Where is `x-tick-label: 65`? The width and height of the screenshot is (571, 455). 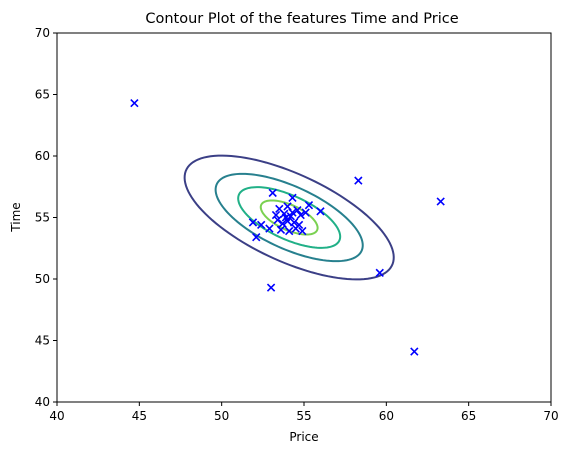
x-tick-label: 65 is located at coordinates (468, 416).